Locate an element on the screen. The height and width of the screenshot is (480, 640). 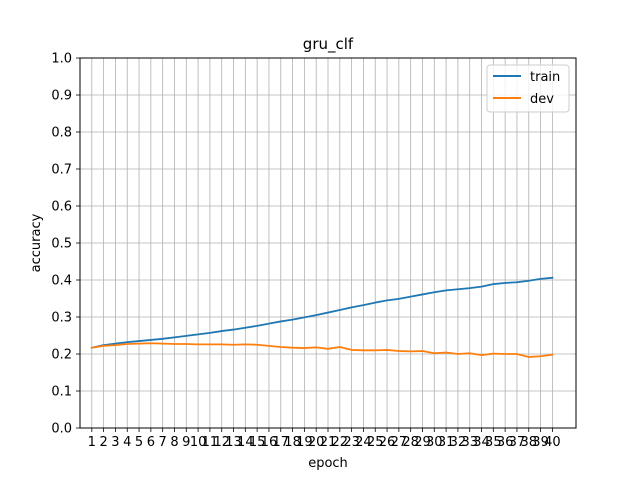
y-axis-label: accuracy is located at coordinates (36, 242).